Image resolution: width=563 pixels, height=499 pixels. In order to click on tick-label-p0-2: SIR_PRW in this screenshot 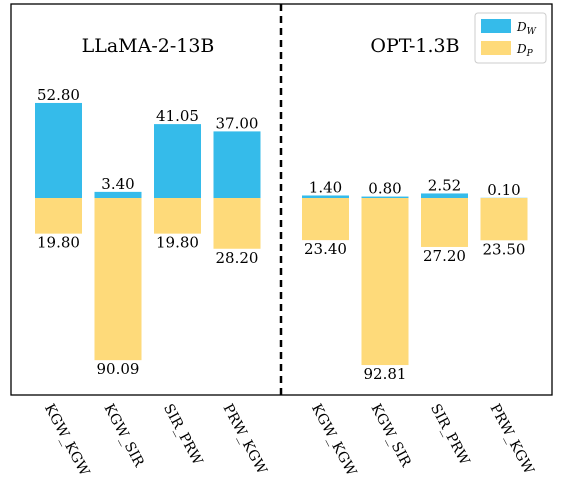, I will do `click(183, 434)`.